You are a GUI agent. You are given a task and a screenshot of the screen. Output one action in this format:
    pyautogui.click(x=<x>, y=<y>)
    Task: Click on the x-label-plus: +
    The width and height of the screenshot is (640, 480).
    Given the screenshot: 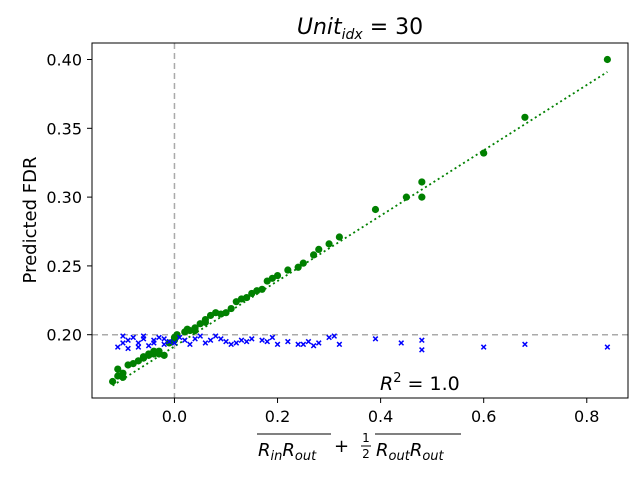 What is the action you would take?
    pyautogui.click(x=341, y=446)
    